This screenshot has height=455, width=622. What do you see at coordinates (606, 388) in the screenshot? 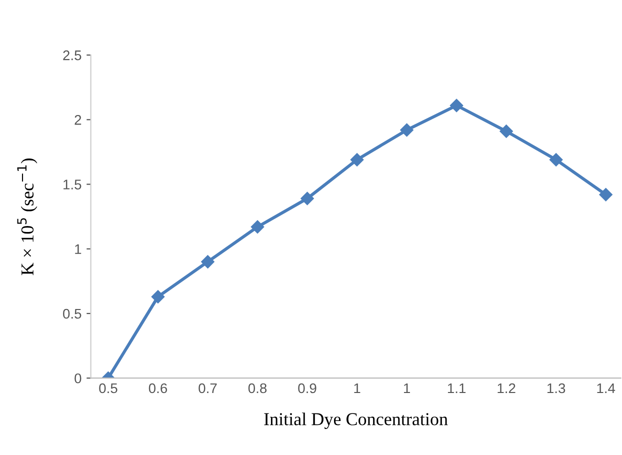
I see `x-tick-label: 1.4` at bounding box center [606, 388].